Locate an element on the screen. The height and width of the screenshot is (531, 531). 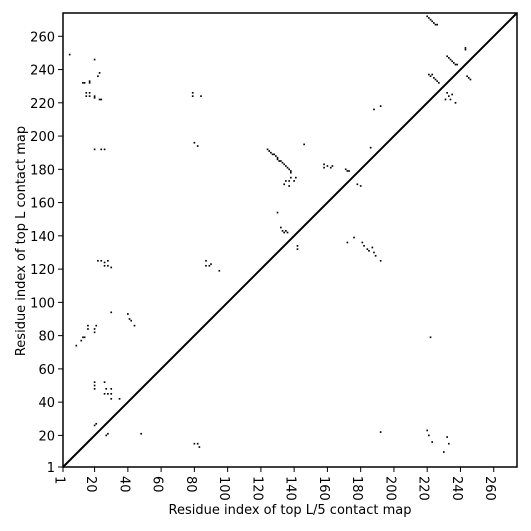
y-tick-label: 180 is located at coordinates (42, 170).